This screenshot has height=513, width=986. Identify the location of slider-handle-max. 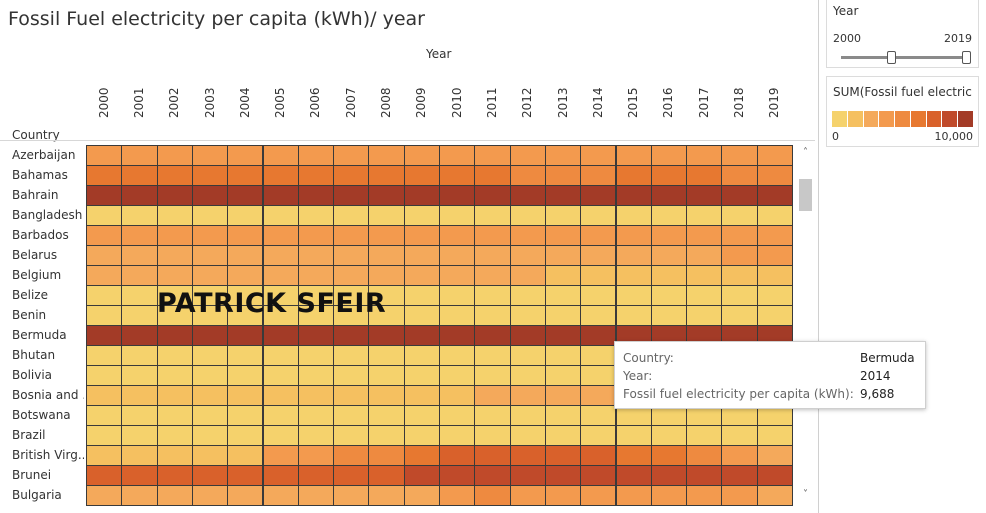
(966, 57).